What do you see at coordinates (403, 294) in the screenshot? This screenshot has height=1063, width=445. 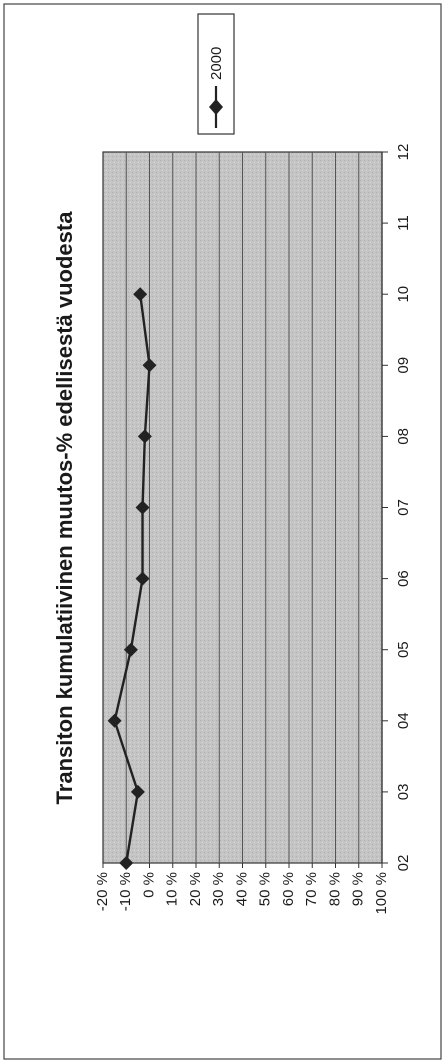 I see `x-tick-label: 10` at bounding box center [403, 294].